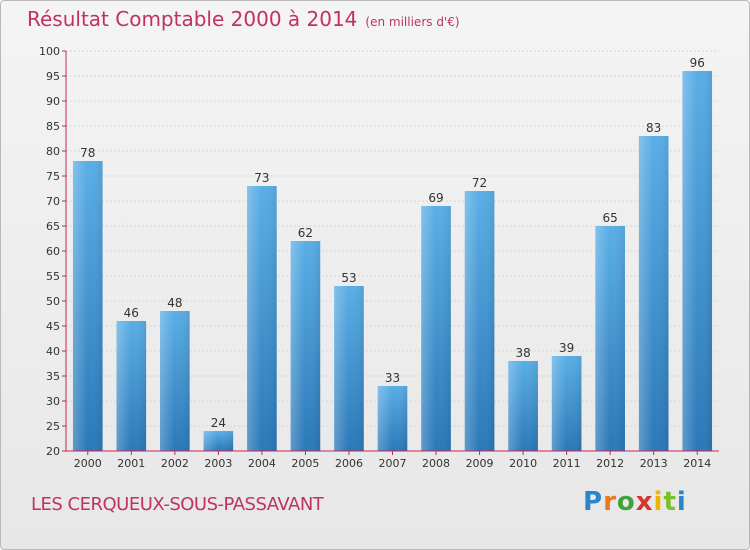  Describe the element at coordinates (53, 301) in the screenshot. I see `y-tick-label: 50` at that location.